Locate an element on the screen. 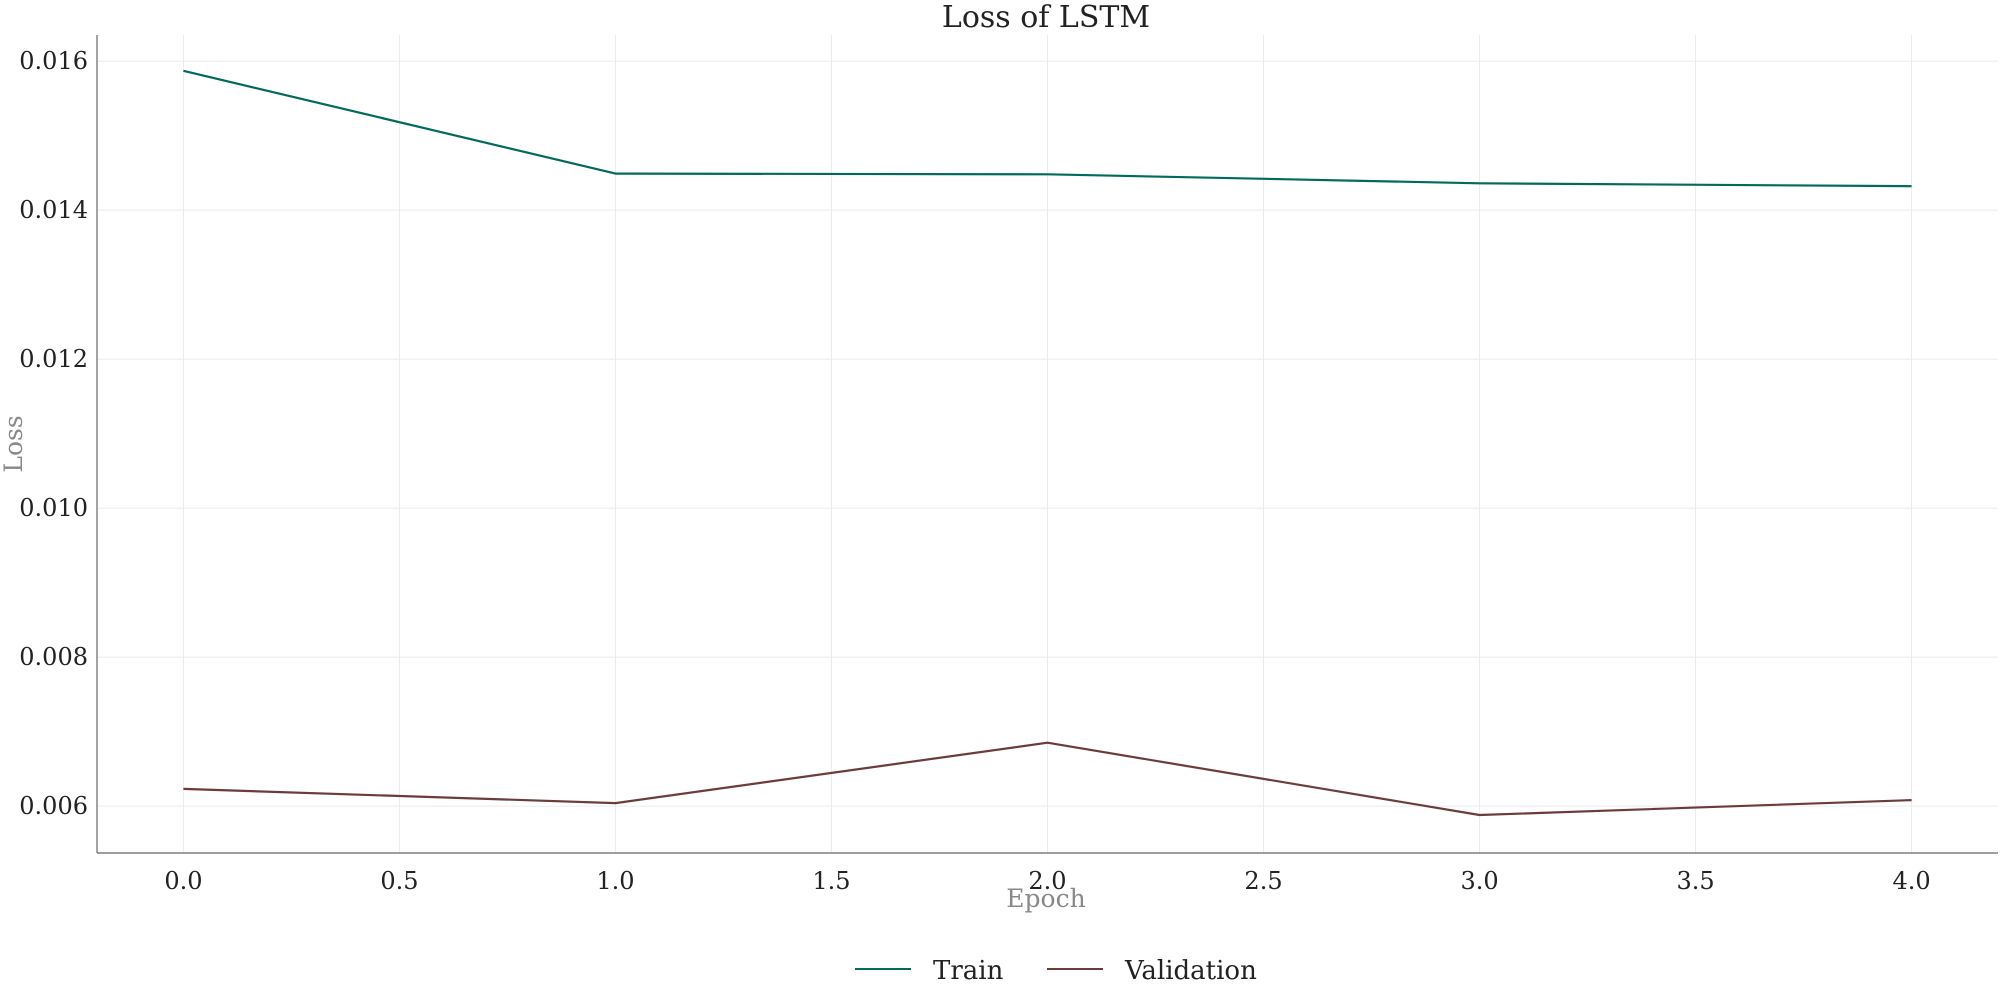 The height and width of the screenshot is (1000, 2000). x-tick-label: 4.0 is located at coordinates (1912, 881).